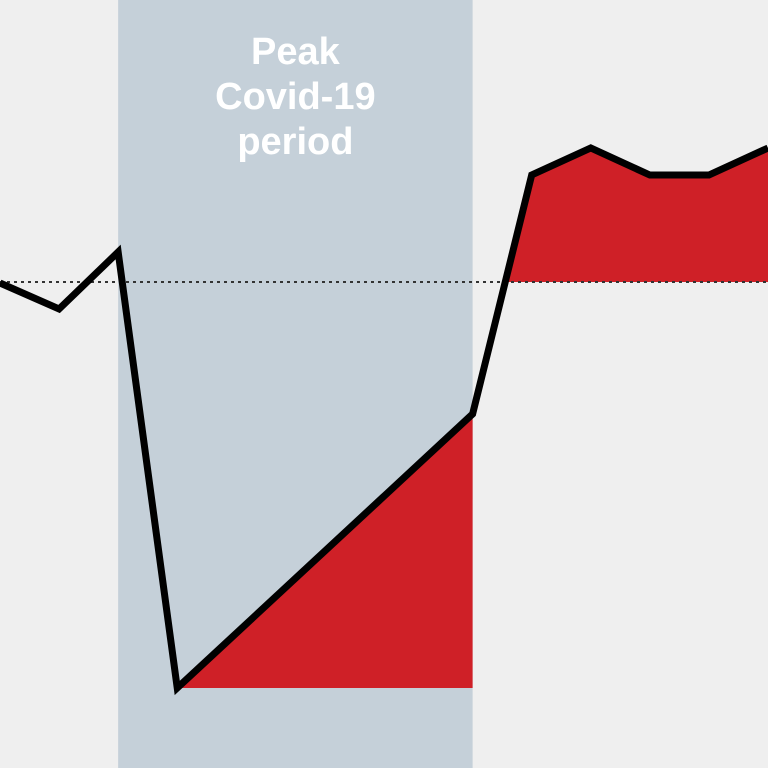 The height and width of the screenshot is (768, 768). I want to click on highlight-label: Peak Covid-19 period, so click(295, 97).